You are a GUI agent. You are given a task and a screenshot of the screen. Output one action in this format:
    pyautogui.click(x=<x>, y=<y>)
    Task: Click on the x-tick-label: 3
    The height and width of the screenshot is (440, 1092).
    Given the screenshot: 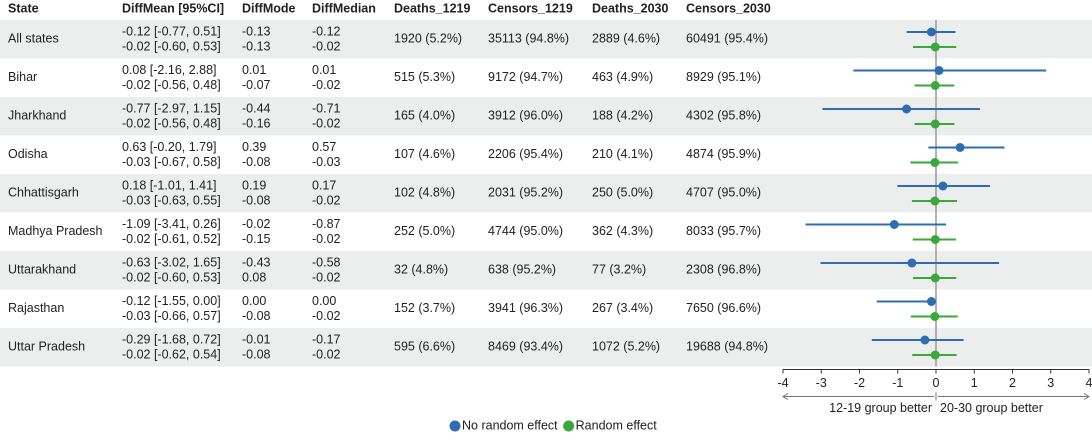 What is the action you would take?
    pyautogui.click(x=1050, y=383)
    